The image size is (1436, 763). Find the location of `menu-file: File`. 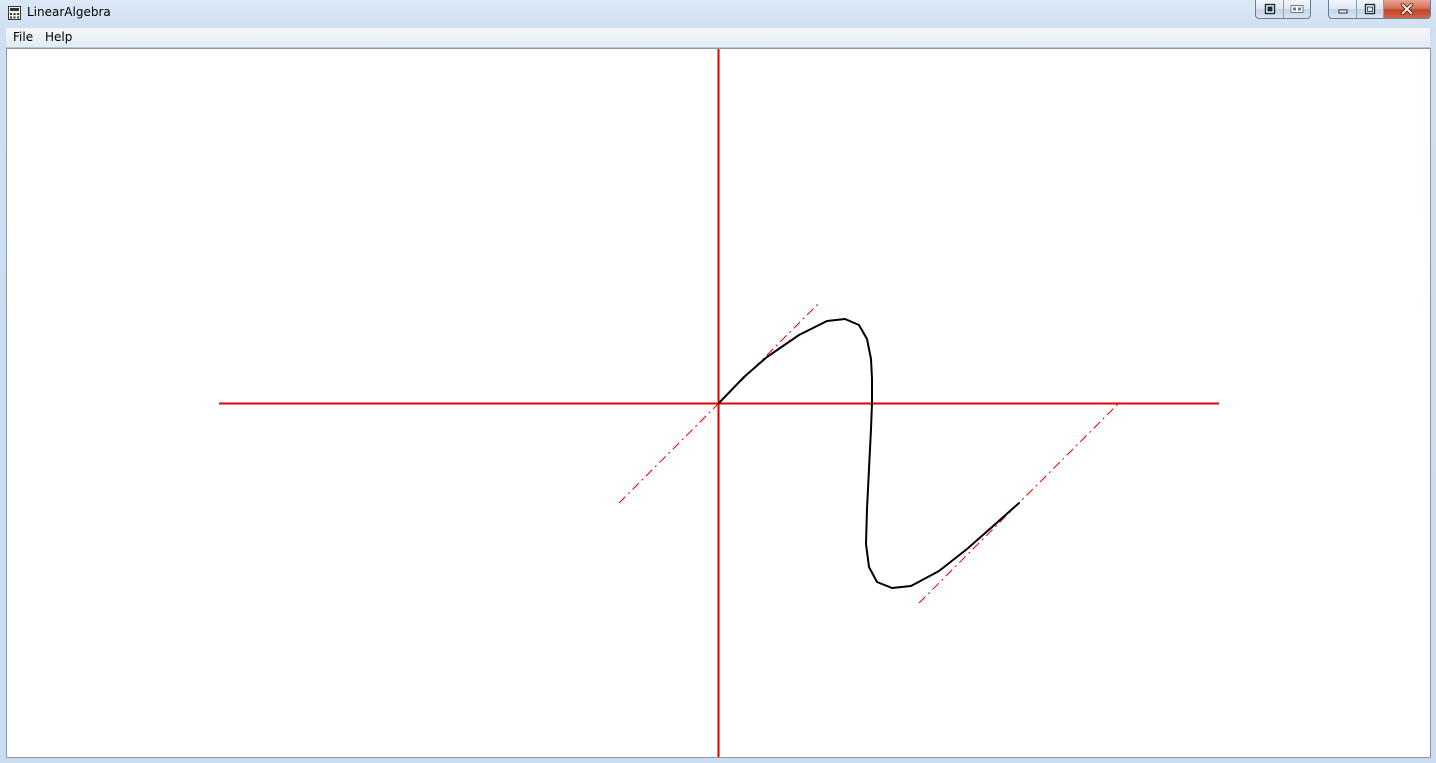

menu-file: File is located at coordinates (23, 37).